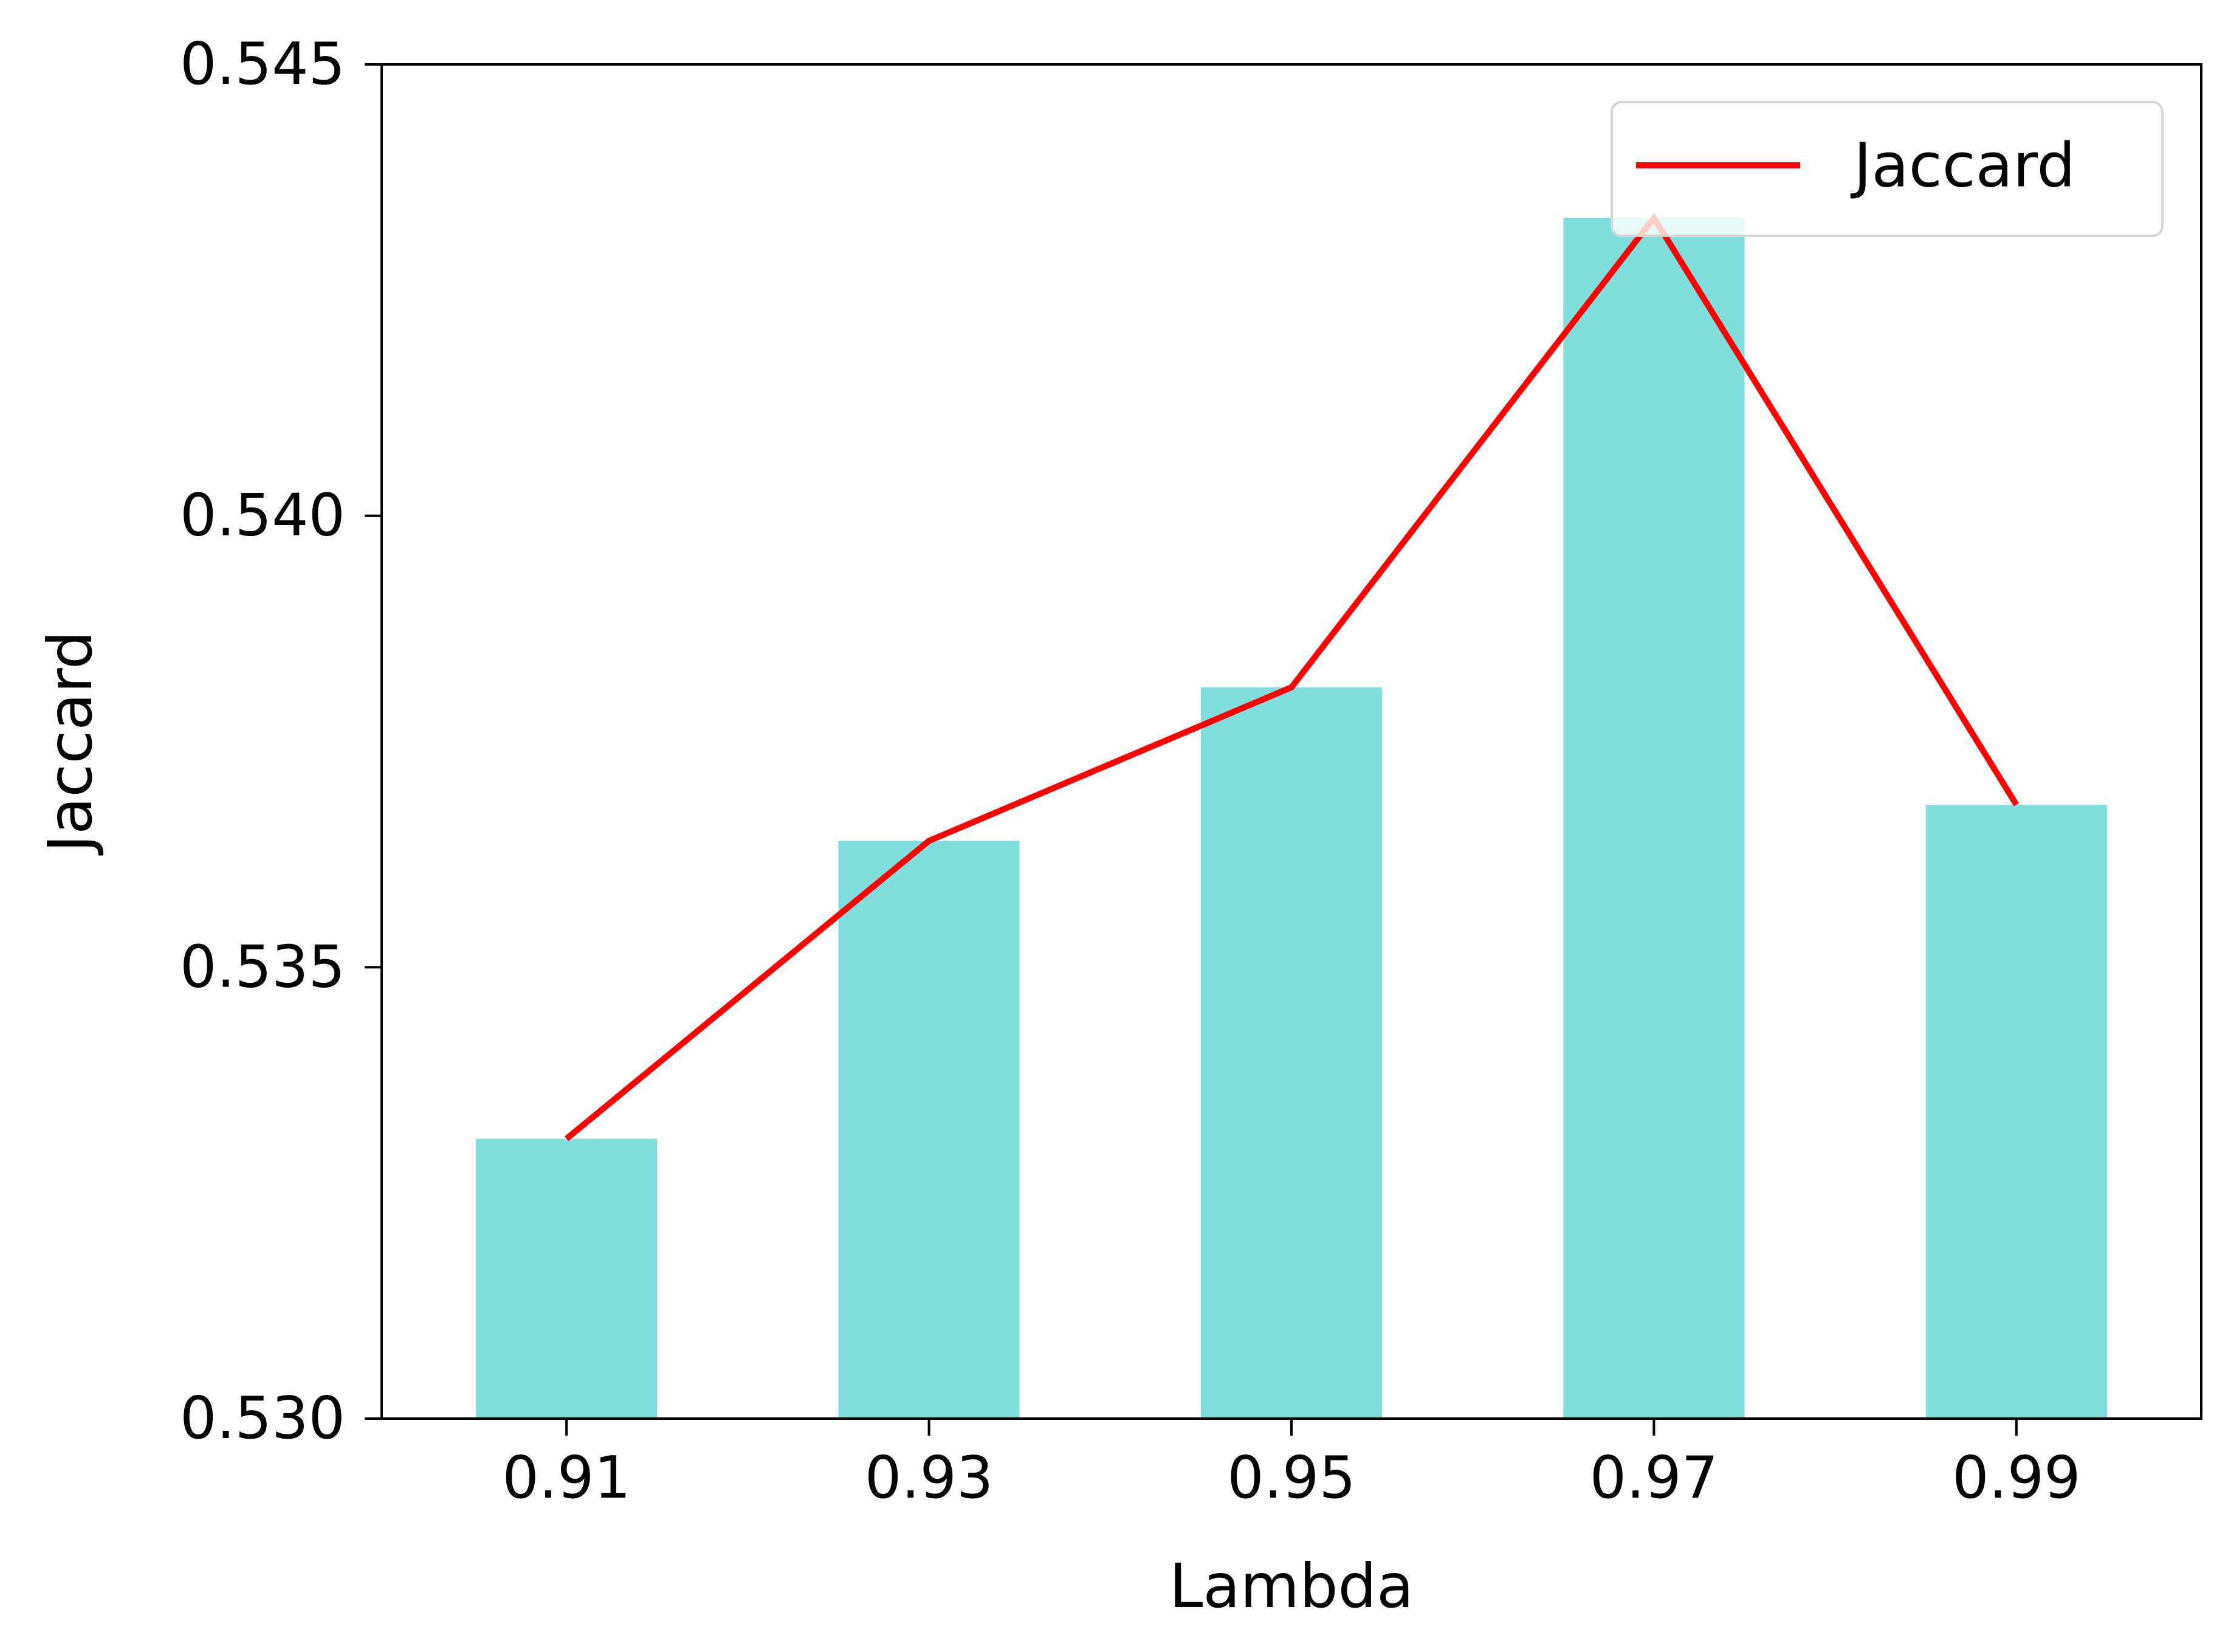  I want to click on y-tick-label: 0.545, so click(262, 64).